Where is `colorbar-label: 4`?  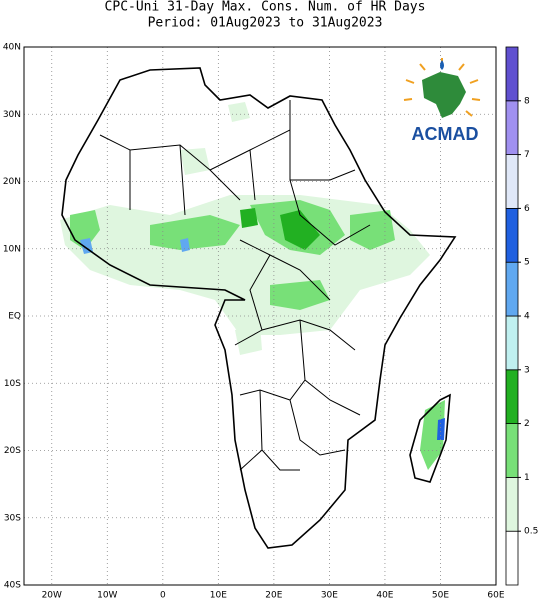 colorbar-label: 4 is located at coordinates (527, 317).